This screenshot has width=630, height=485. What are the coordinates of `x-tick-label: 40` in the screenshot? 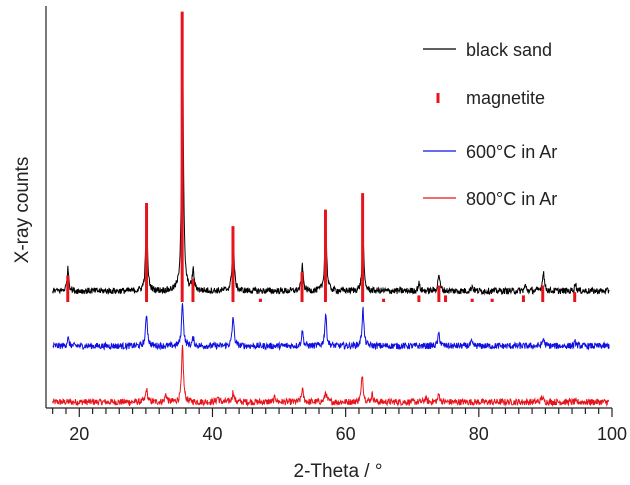 It's located at (212, 434).